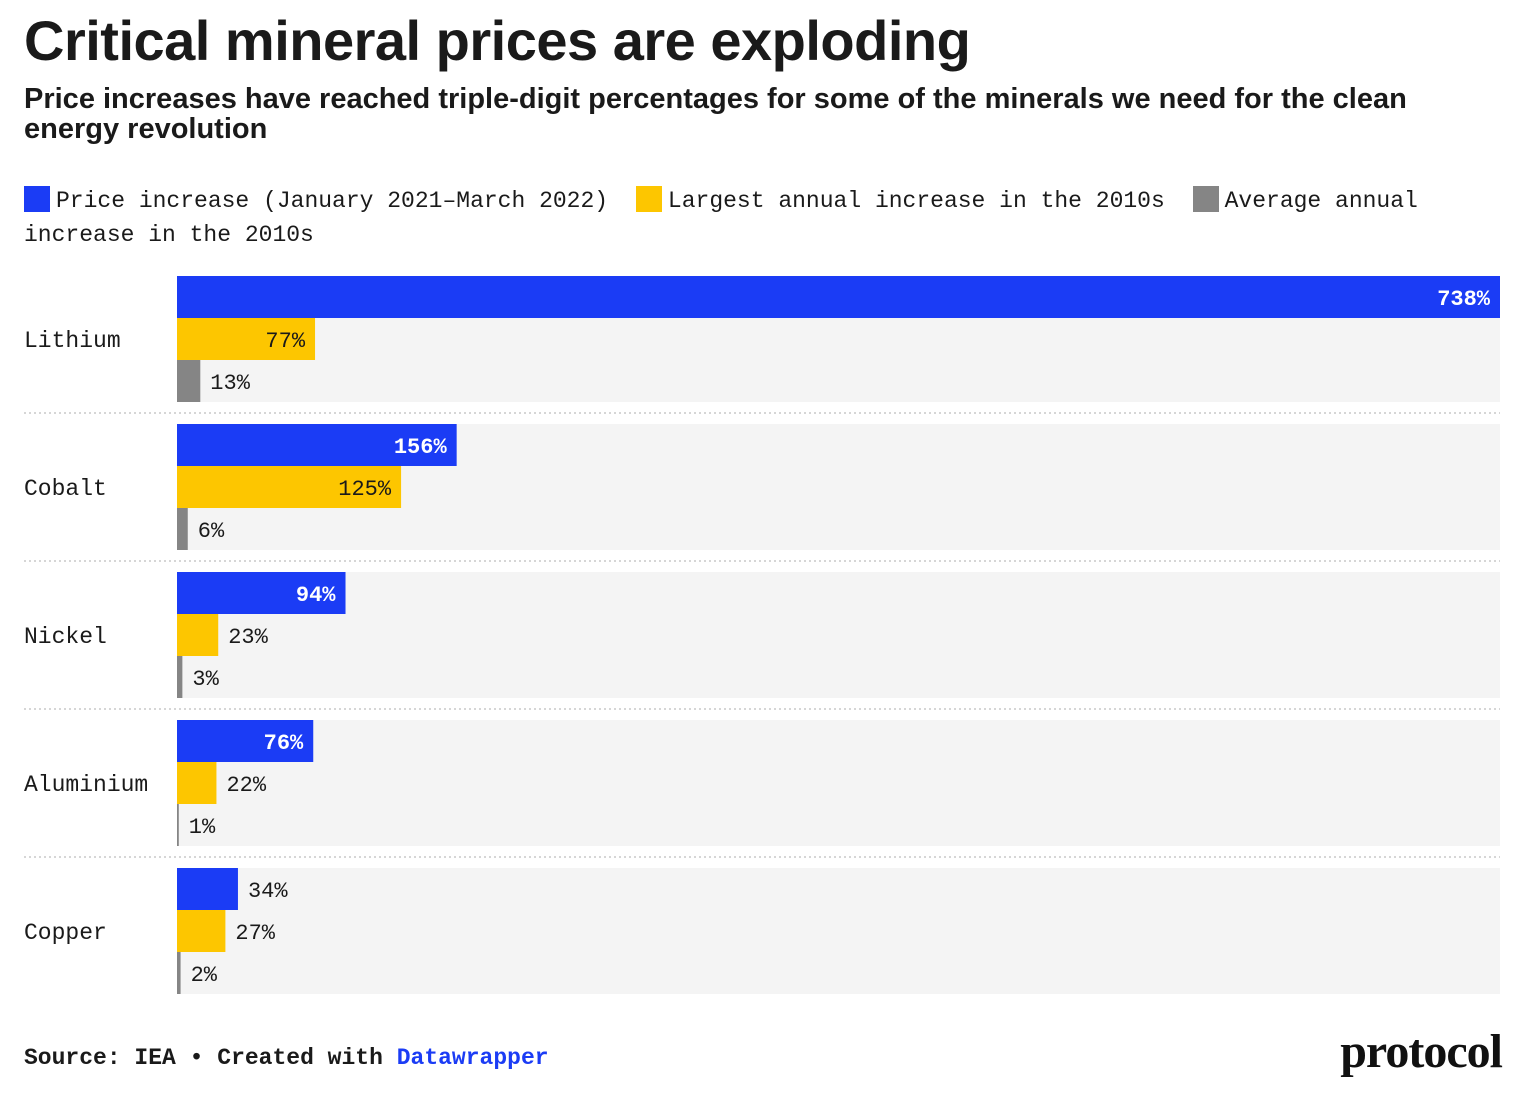  What do you see at coordinates (472, 1058) in the screenshot?
I see `datawrapper-link: Datawrapper` at bounding box center [472, 1058].